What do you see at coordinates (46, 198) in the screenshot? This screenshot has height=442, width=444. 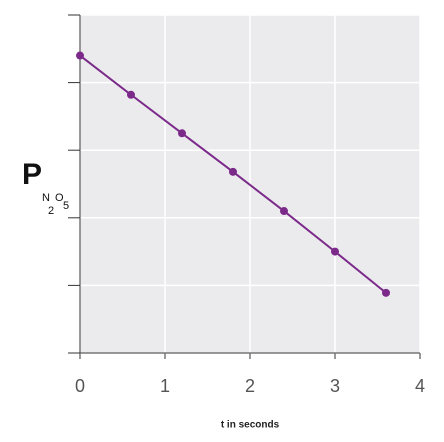 I see `y-label-subscript: N` at bounding box center [46, 198].